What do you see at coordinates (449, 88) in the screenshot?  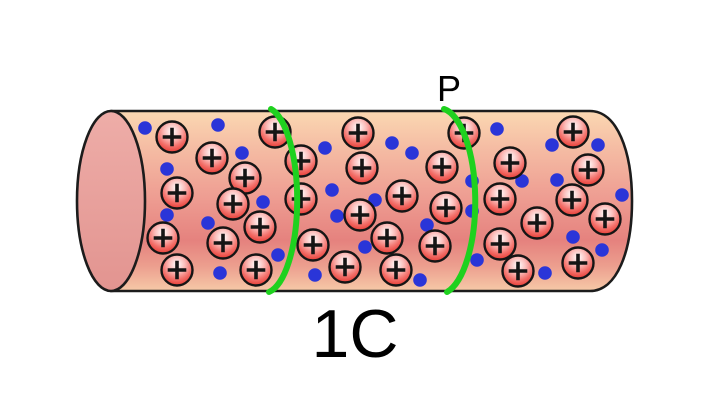 I see `point-p-label: P` at bounding box center [449, 88].